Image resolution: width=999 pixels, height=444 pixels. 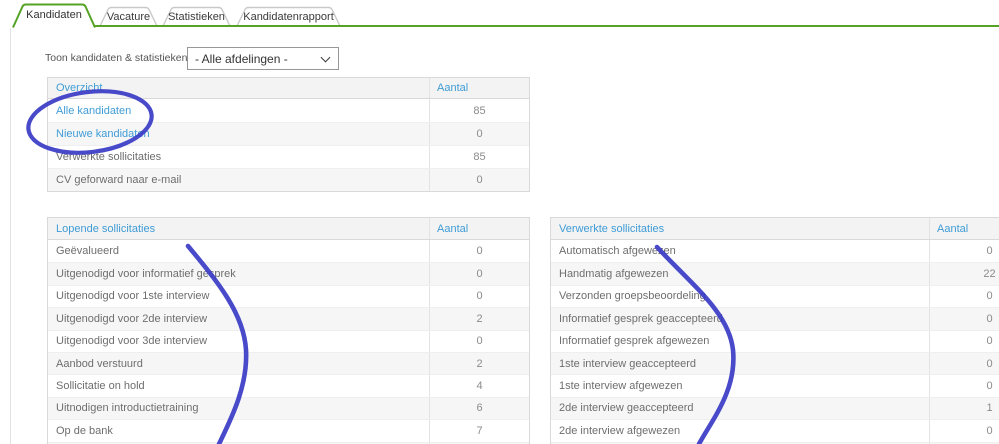 I want to click on tab-shape-vacature, so click(x=128, y=16).